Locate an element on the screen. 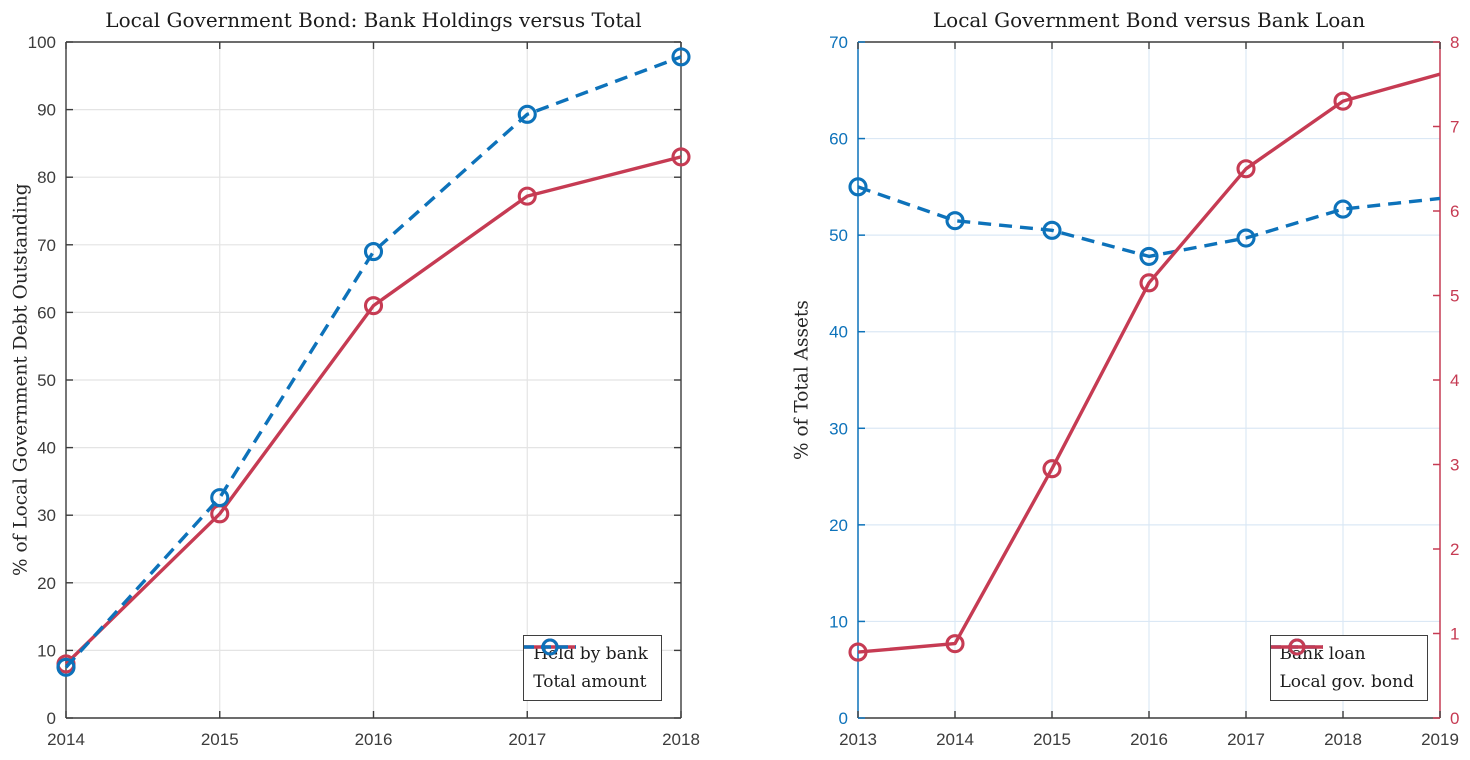  right-y-tick-label: 0 is located at coordinates (1454, 718).